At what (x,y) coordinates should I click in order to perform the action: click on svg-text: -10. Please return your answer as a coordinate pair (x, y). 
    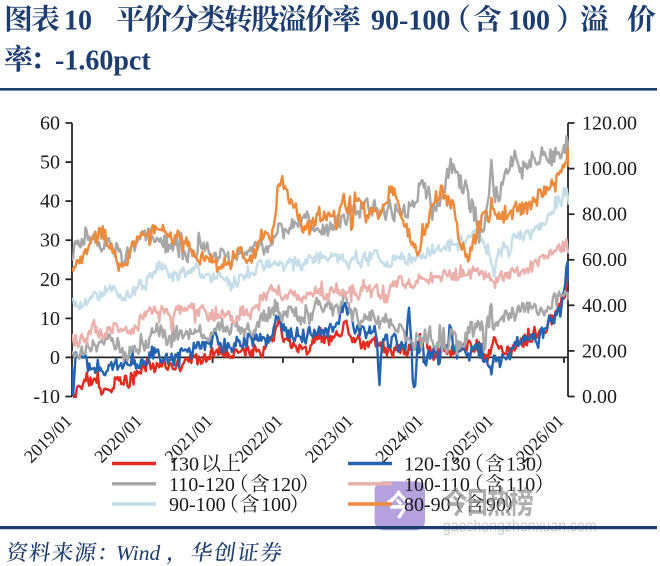
    Looking at the image, I should click on (46, 397).